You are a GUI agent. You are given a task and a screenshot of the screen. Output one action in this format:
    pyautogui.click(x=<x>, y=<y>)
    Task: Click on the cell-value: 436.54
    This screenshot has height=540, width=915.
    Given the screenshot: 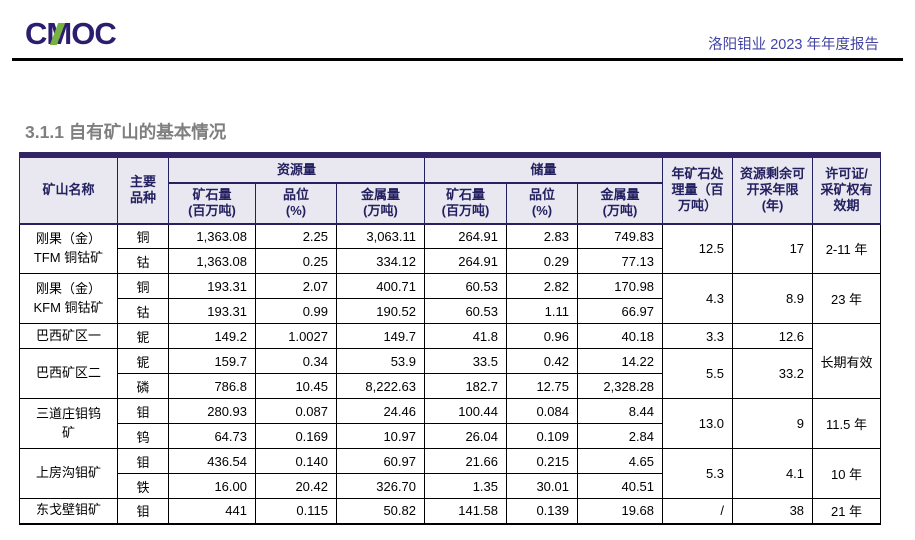 What is the action you would take?
    pyautogui.click(x=212, y=461)
    